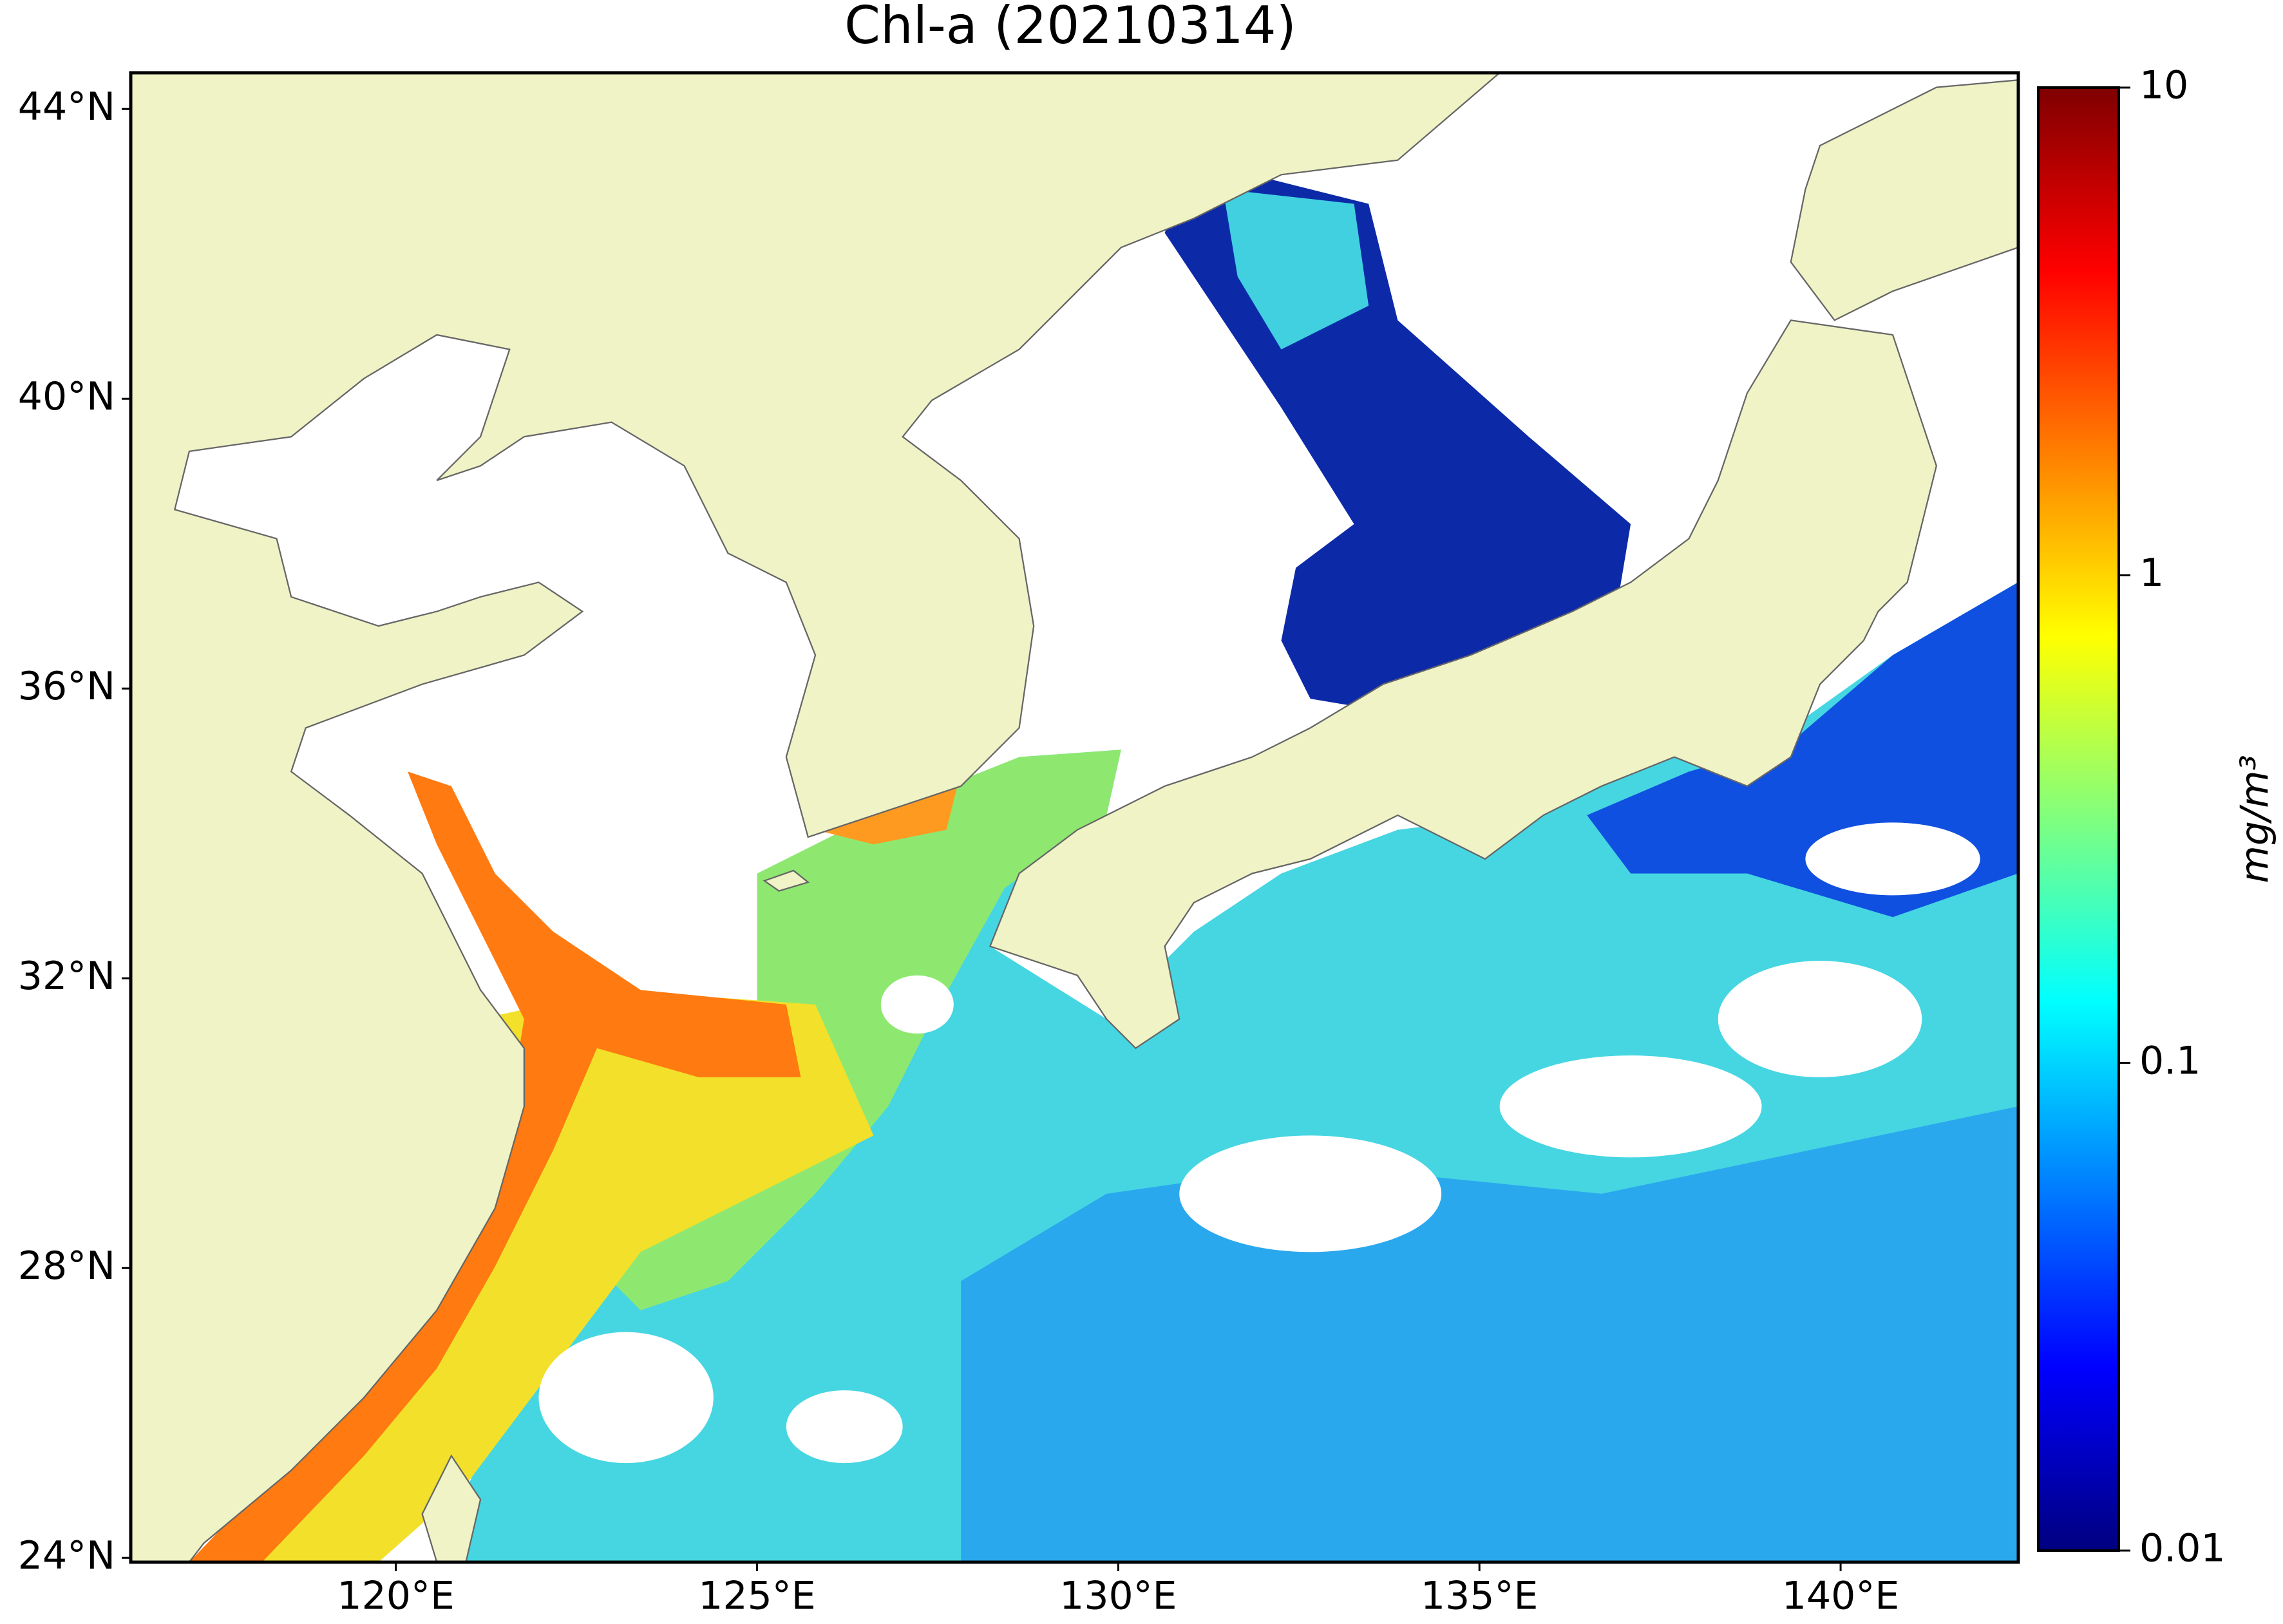  I want to click on y-tick-label: 44°N, so click(66, 107).